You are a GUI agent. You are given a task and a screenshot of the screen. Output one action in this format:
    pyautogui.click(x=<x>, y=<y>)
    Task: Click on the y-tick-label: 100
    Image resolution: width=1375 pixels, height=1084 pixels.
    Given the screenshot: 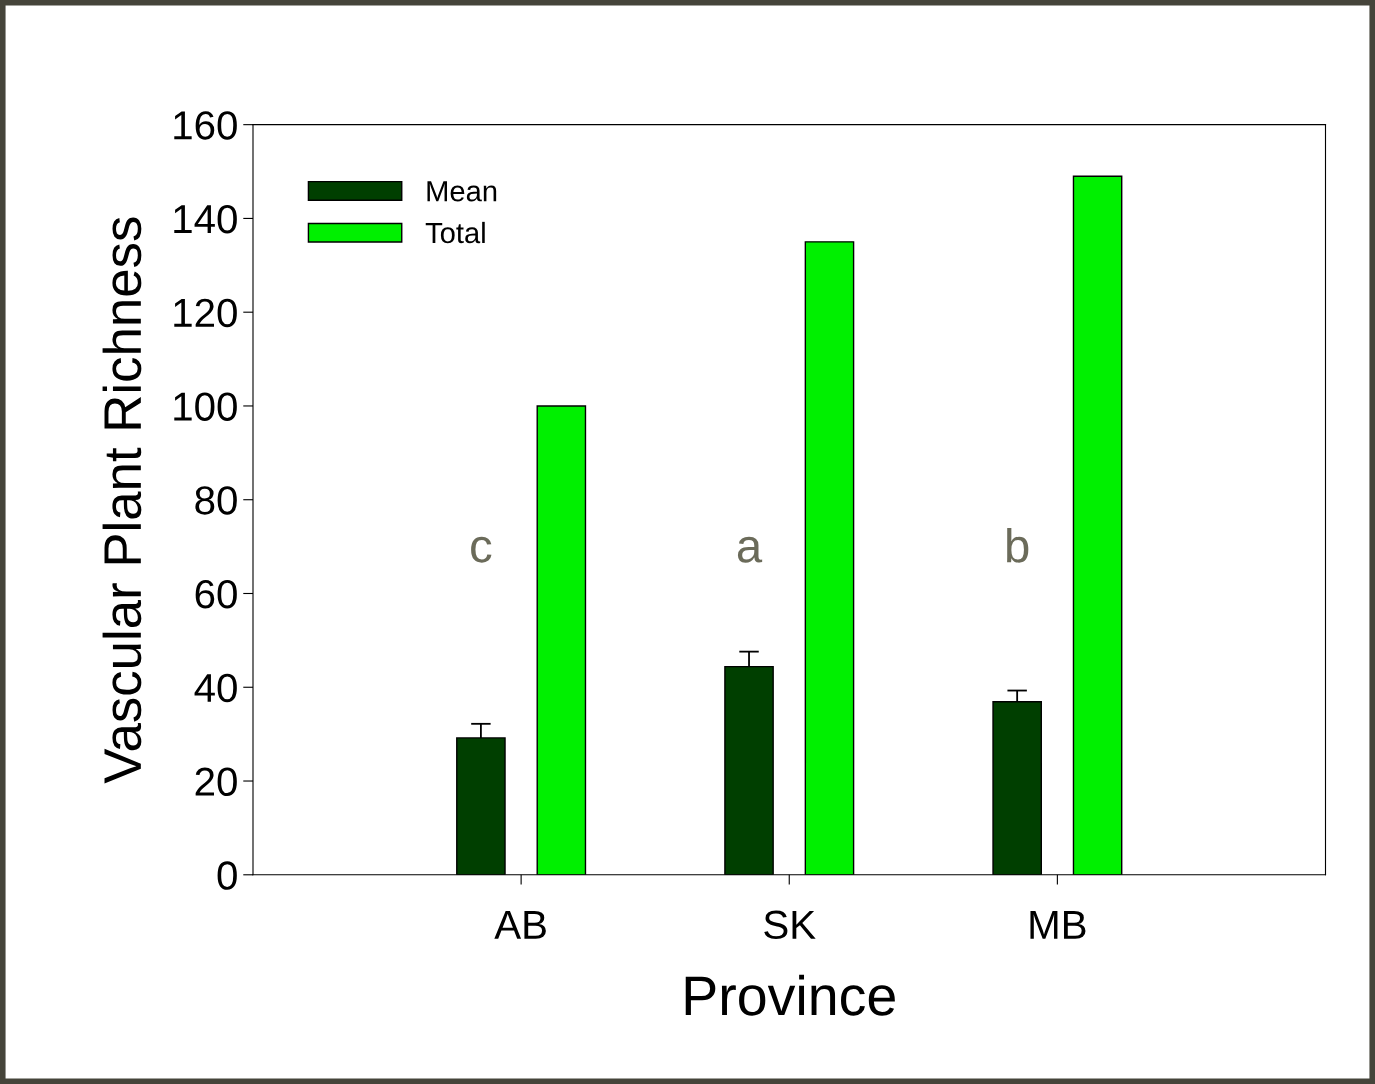 What is the action you would take?
    pyautogui.click(x=205, y=406)
    